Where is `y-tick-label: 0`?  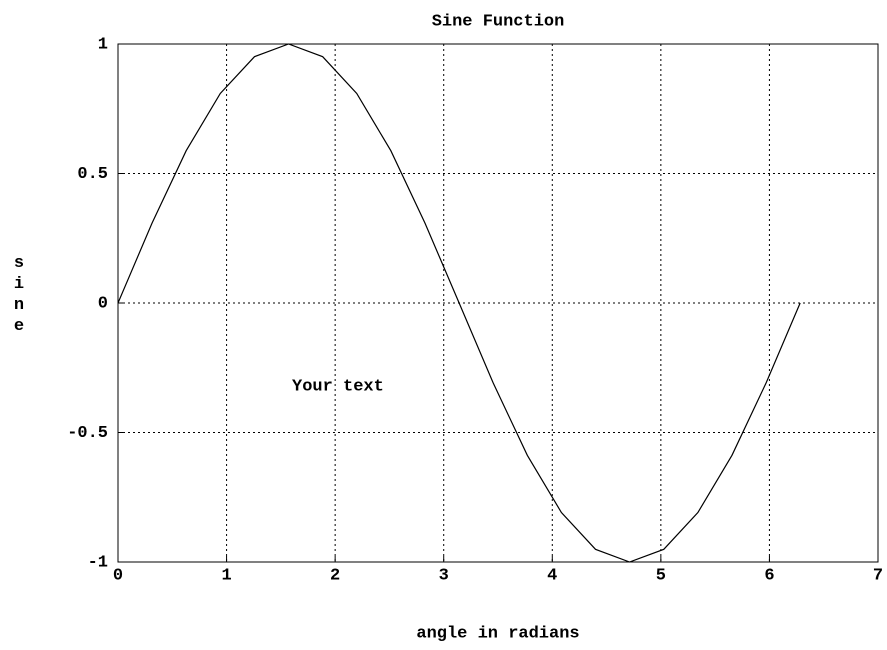 y-tick-label: 0 is located at coordinates (103, 303).